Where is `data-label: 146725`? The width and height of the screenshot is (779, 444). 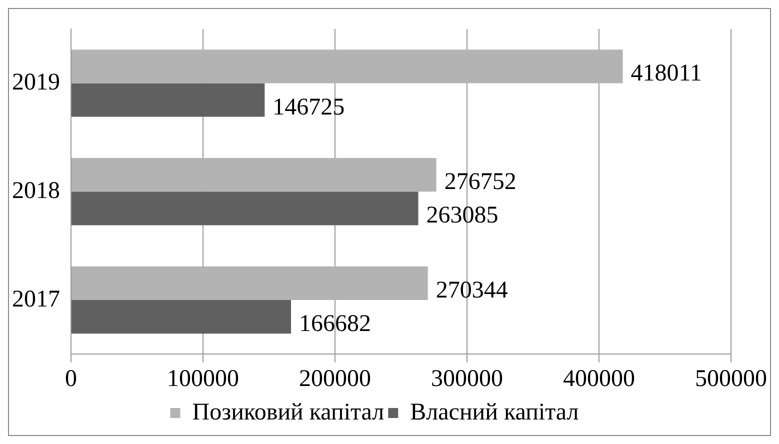 data-label: 146725 is located at coordinates (308, 107).